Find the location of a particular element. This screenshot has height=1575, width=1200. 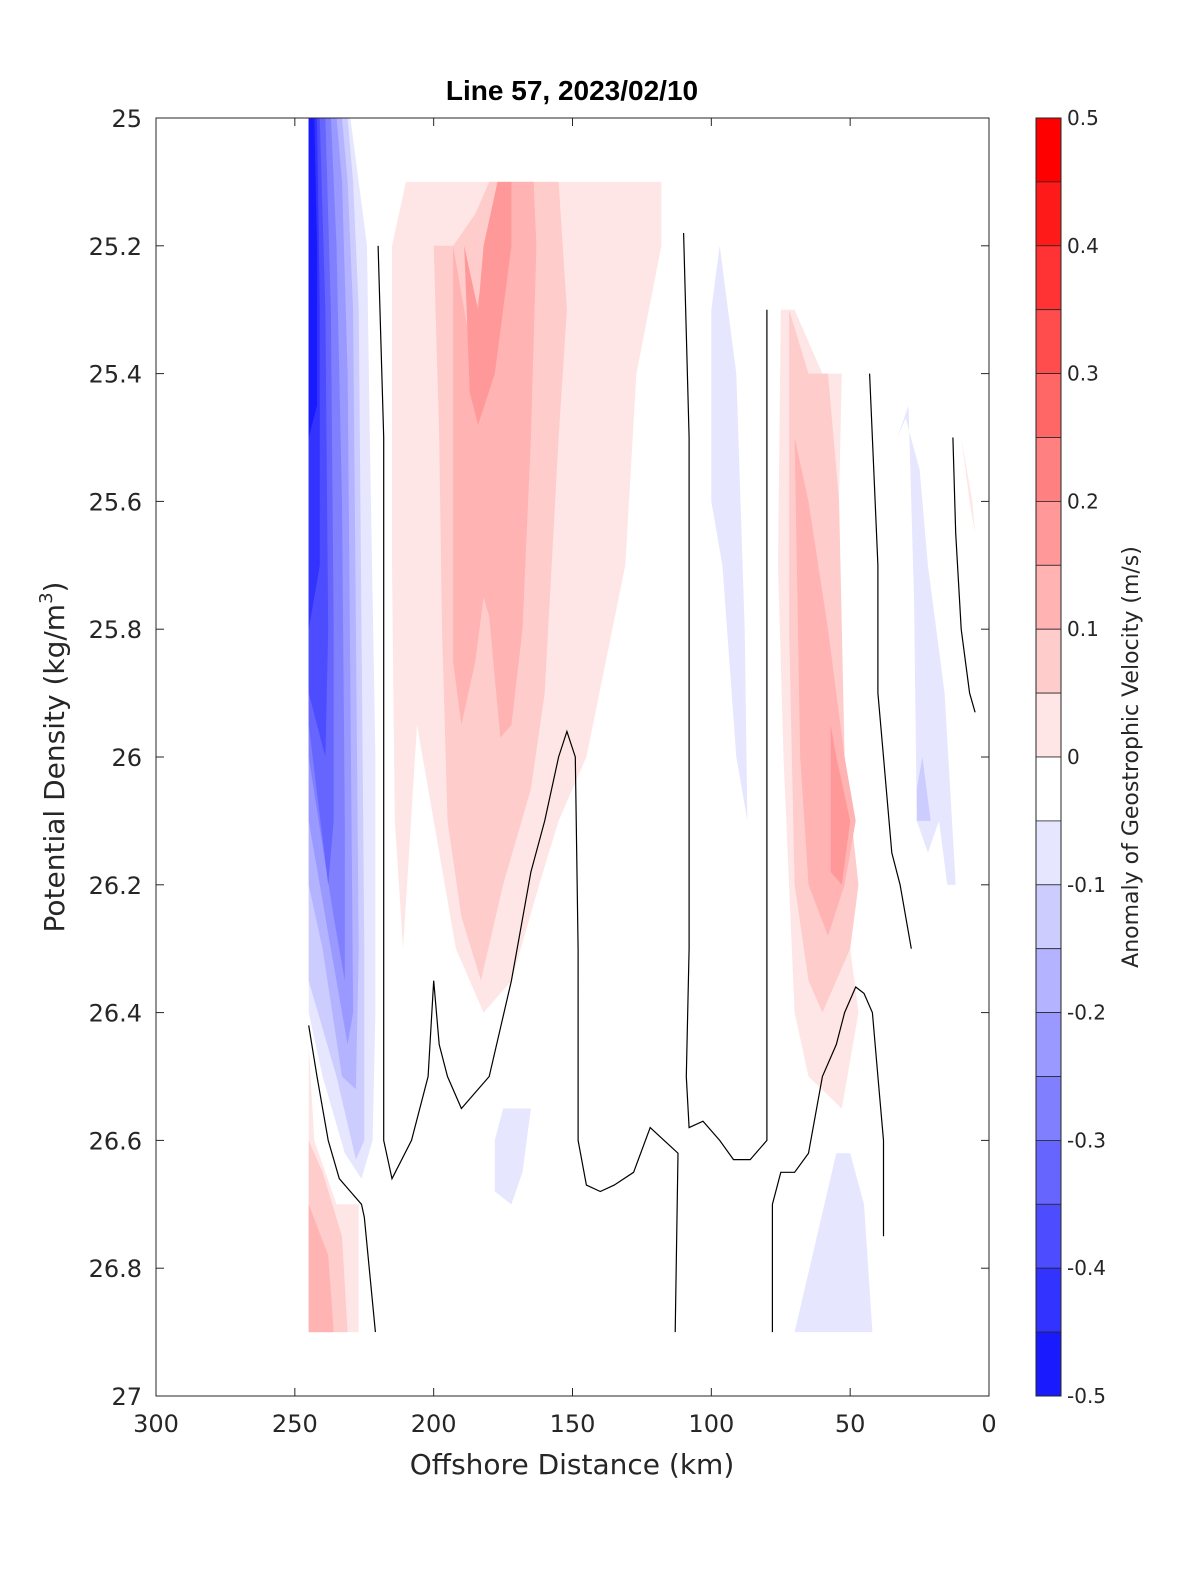

colorbar-frame is located at coordinates (1048, 757).